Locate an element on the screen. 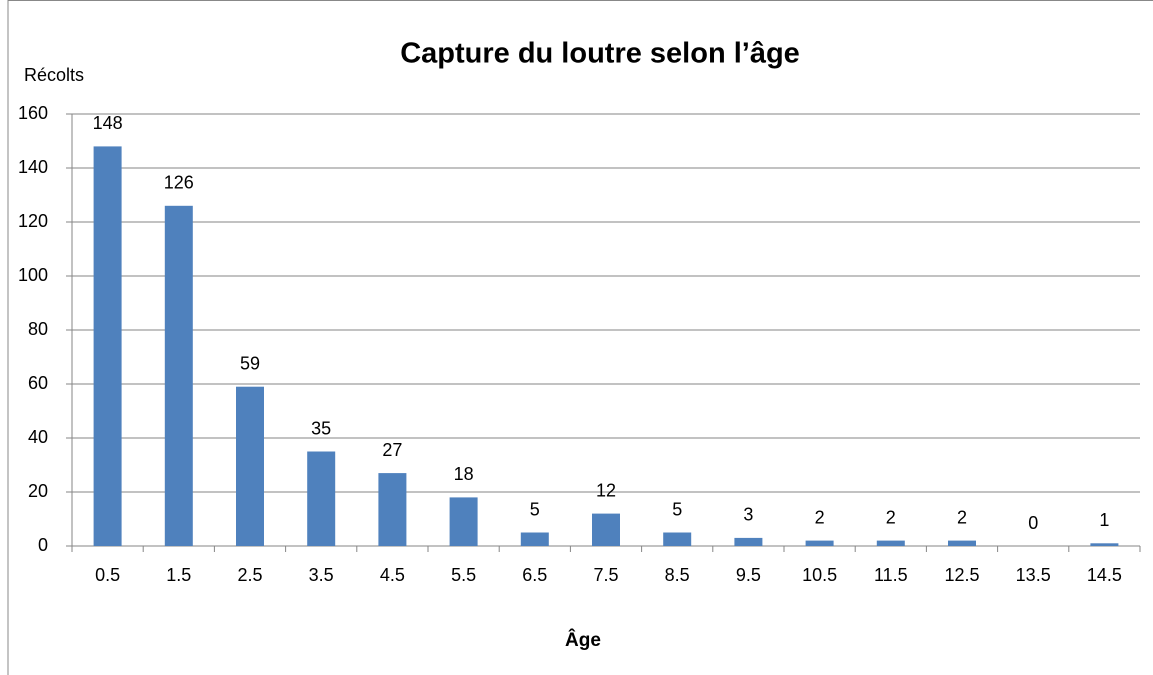  x-tick-label: 1.5 is located at coordinates (178, 575).